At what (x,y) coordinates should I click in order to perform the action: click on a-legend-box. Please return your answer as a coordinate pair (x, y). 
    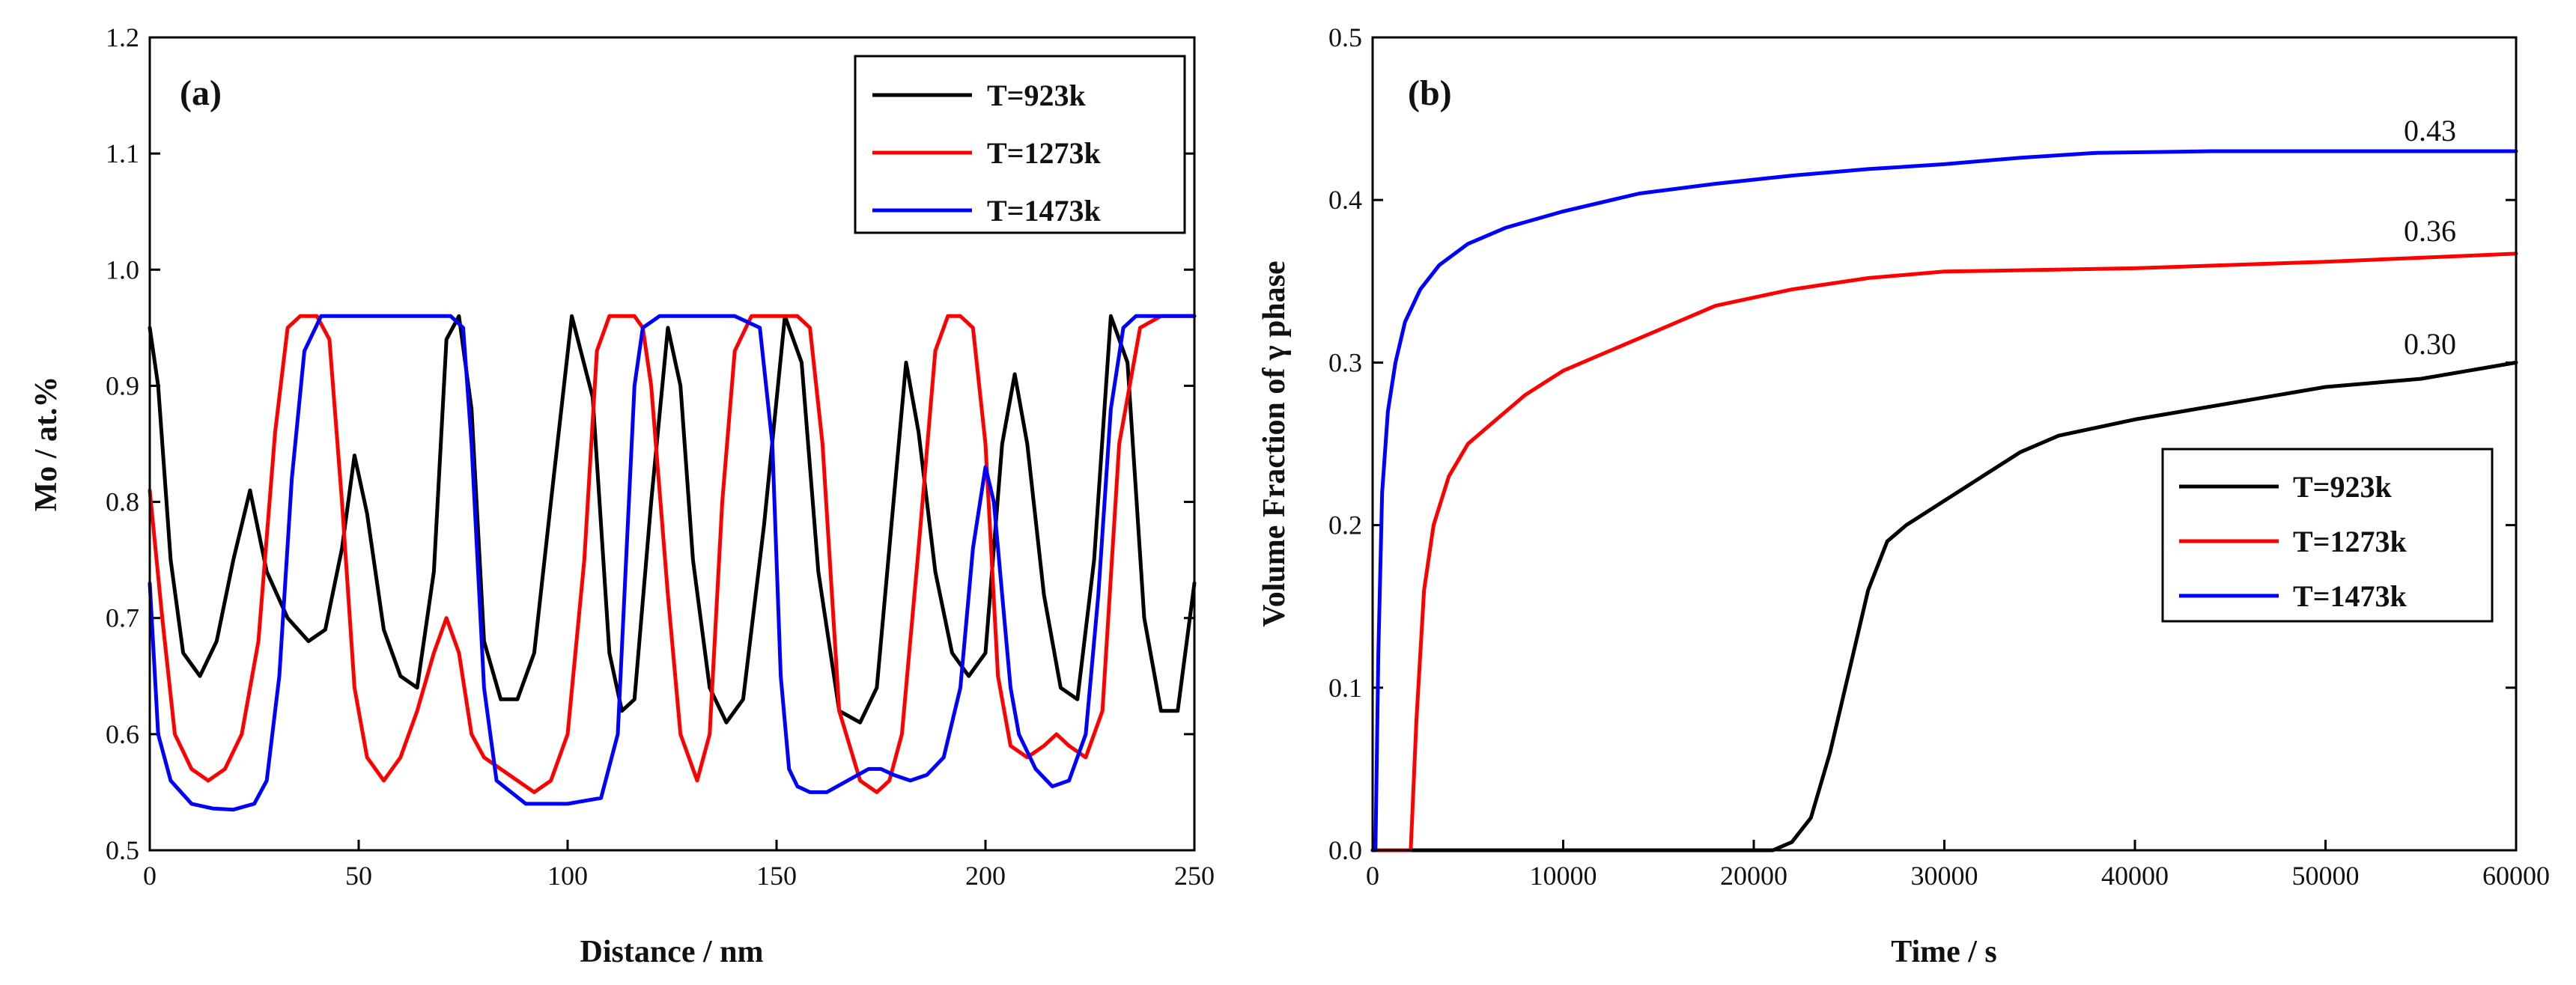
    Looking at the image, I should click on (1020, 144).